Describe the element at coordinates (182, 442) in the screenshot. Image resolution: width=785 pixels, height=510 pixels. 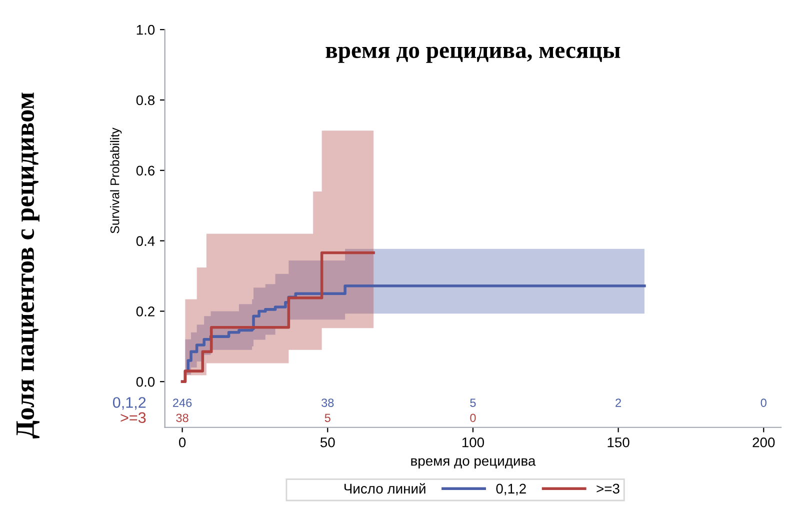
I see `x-tick-label: 0` at that location.